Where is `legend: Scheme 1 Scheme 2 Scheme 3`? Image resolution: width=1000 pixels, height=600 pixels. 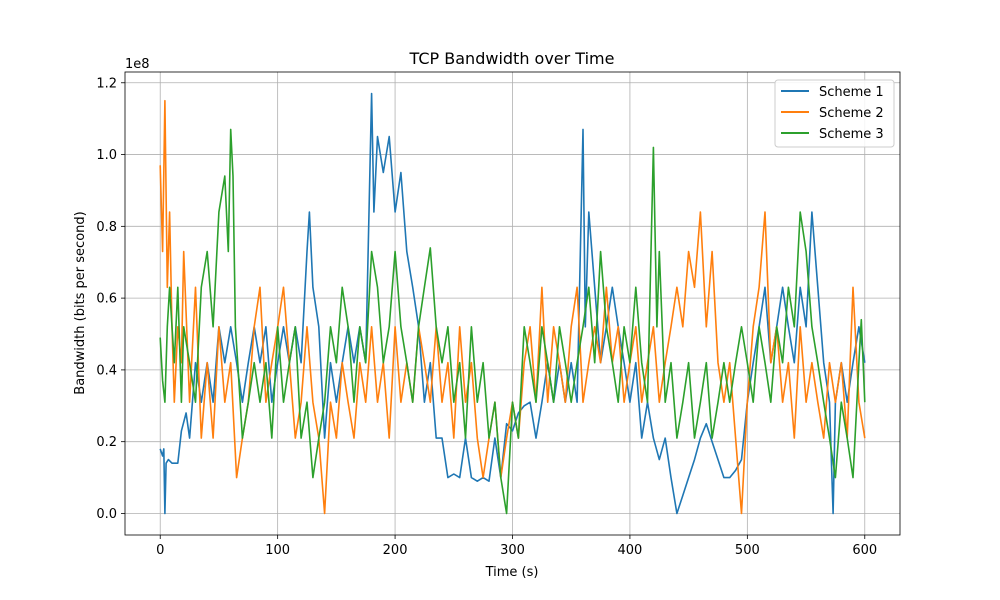
legend: Scheme 1 Scheme 2 Scheme 3 is located at coordinates (834, 113).